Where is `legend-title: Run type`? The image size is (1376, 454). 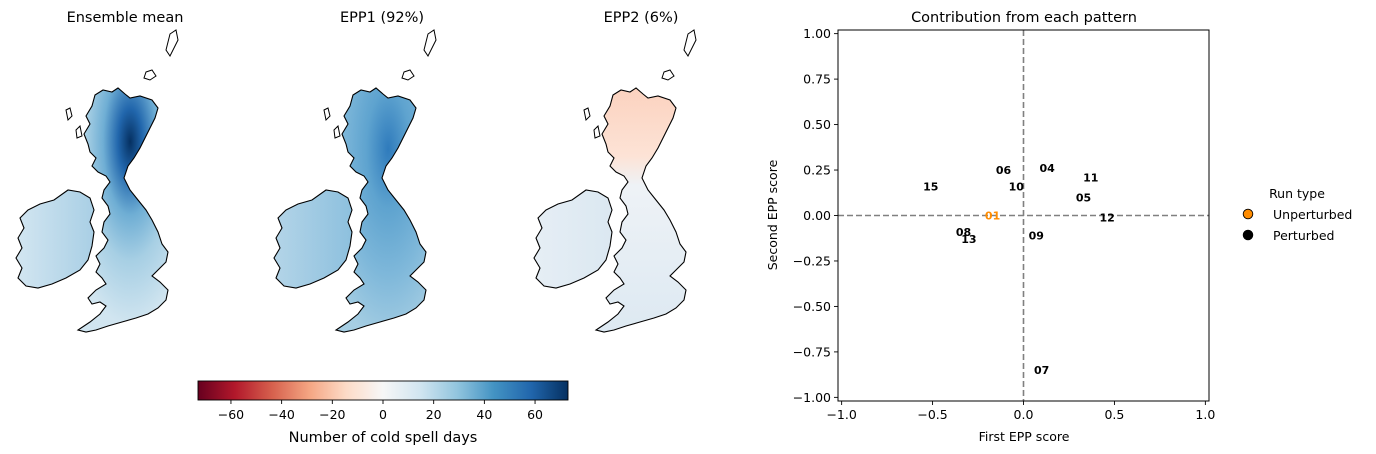 legend-title: Run type is located at coordinates (1297, 193).